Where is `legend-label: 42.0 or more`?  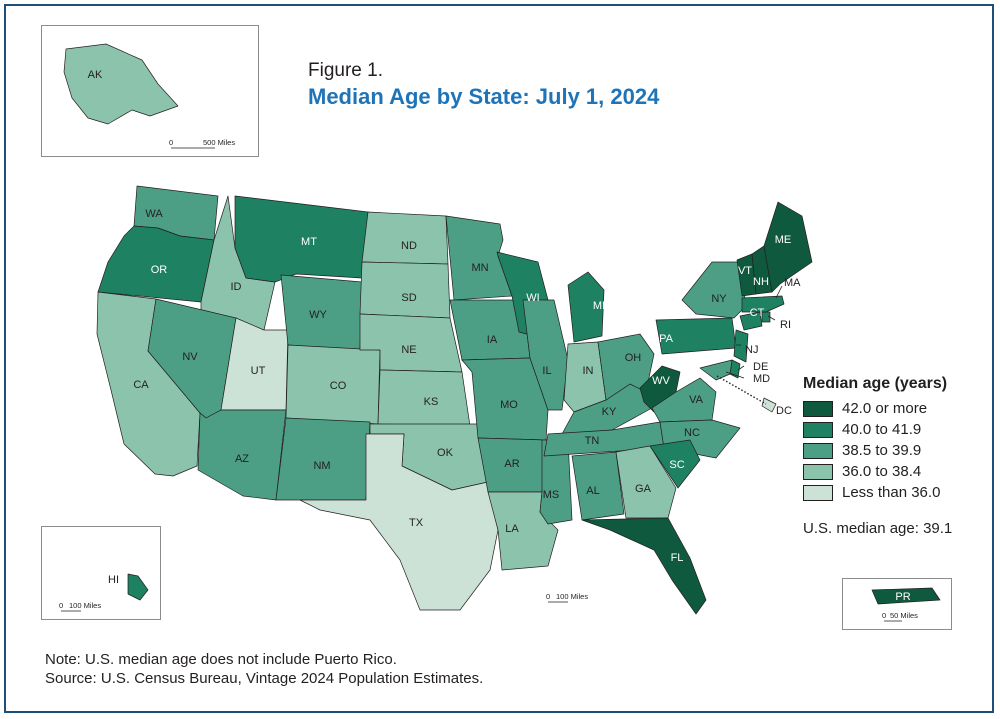 legend-label: 42.0 or more is located at coordinates (885, 408).